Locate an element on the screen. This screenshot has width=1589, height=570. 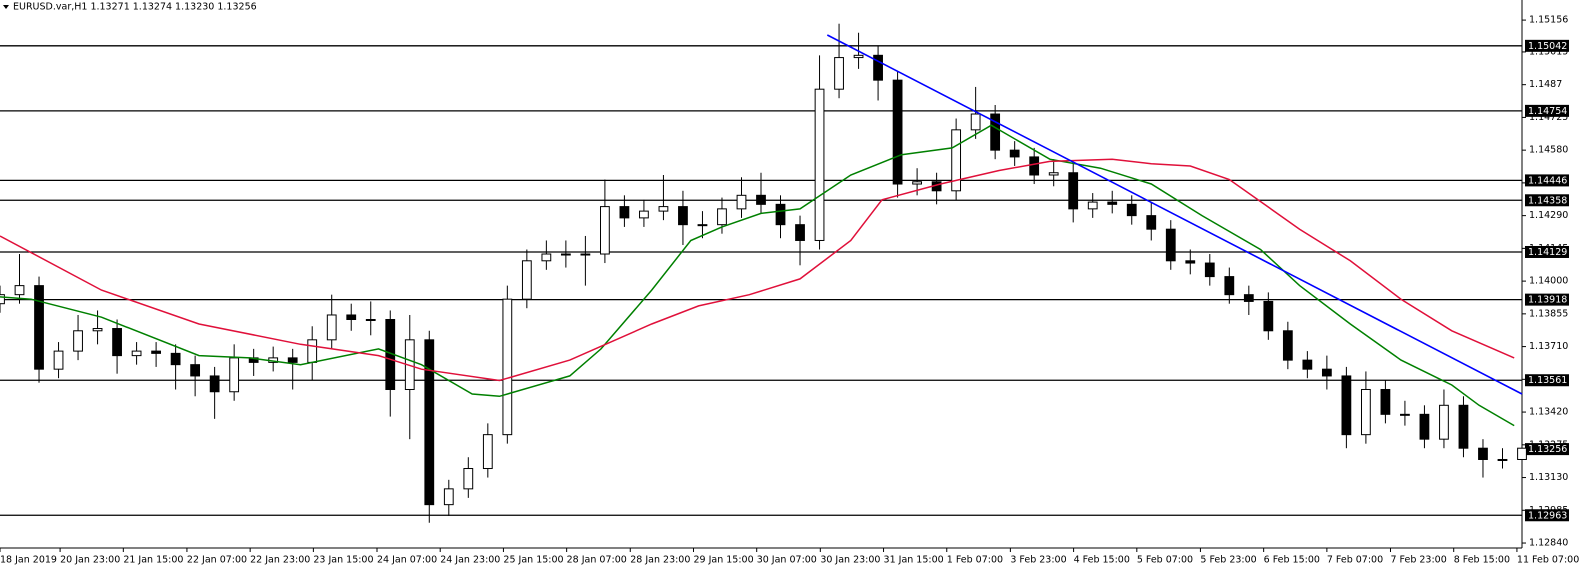
level-label: 1.14446 is located at coordinates (1547, 180).